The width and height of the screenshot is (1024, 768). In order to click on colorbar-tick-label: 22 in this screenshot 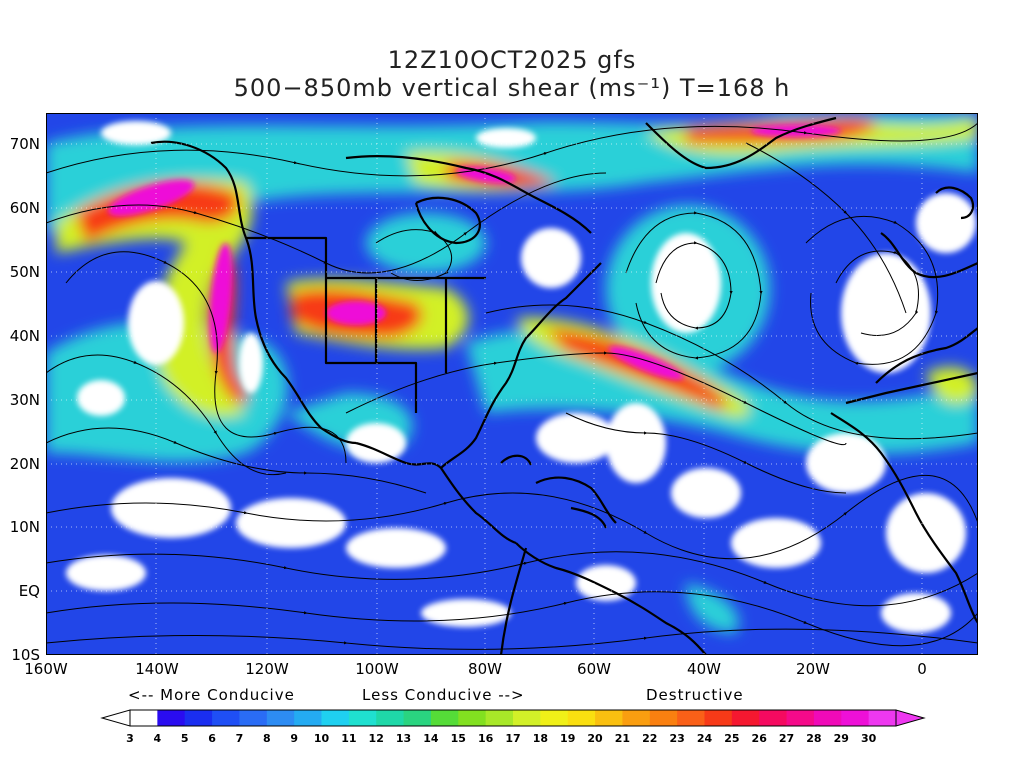, I will do `click(649, 738)`.